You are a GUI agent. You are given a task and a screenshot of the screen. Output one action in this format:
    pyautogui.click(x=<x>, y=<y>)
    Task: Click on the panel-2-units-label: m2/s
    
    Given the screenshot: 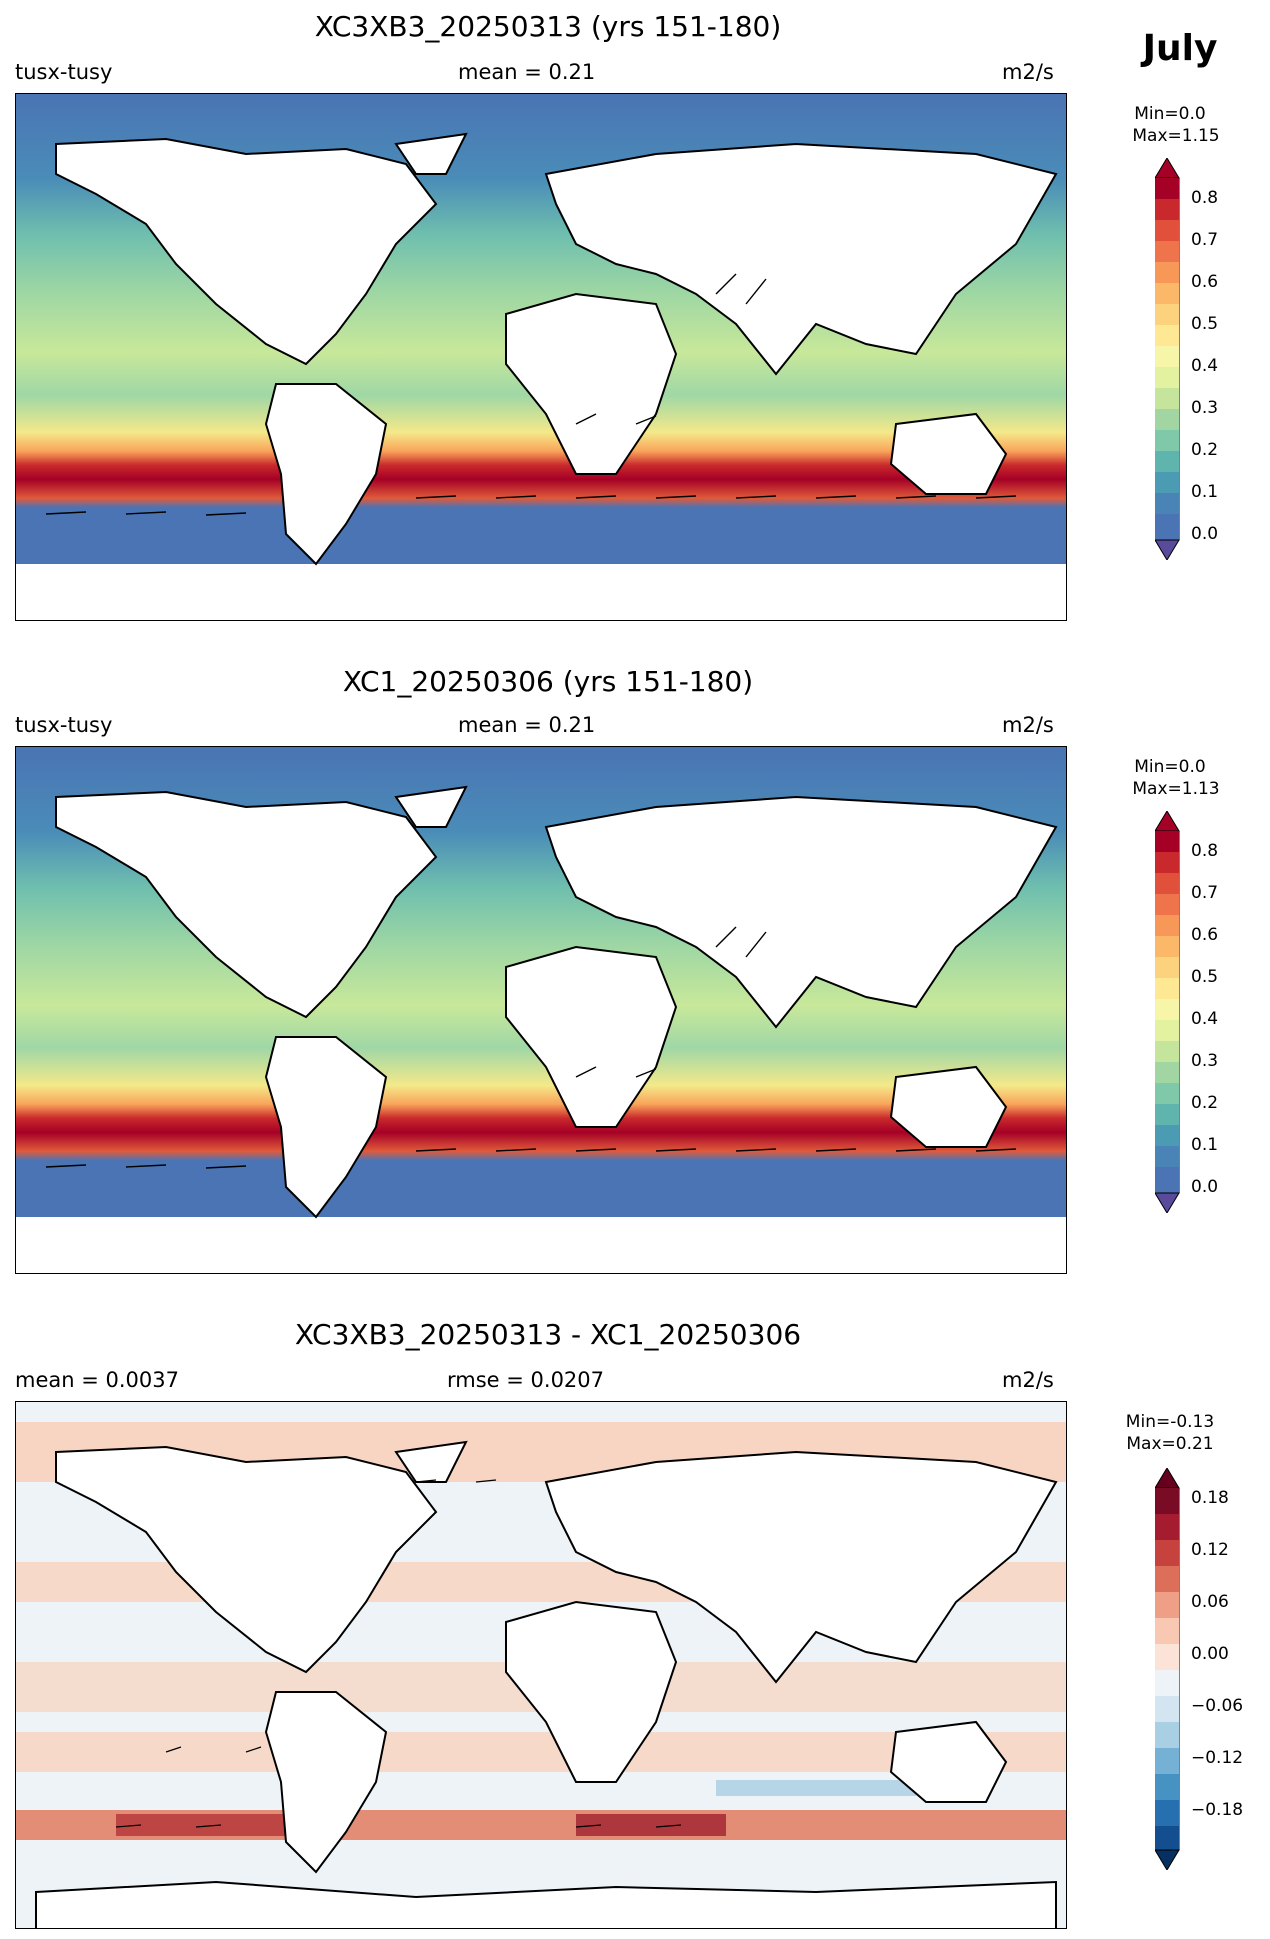 What is the action you would take?
    pyautogui.click(x=1028, y=725)
    